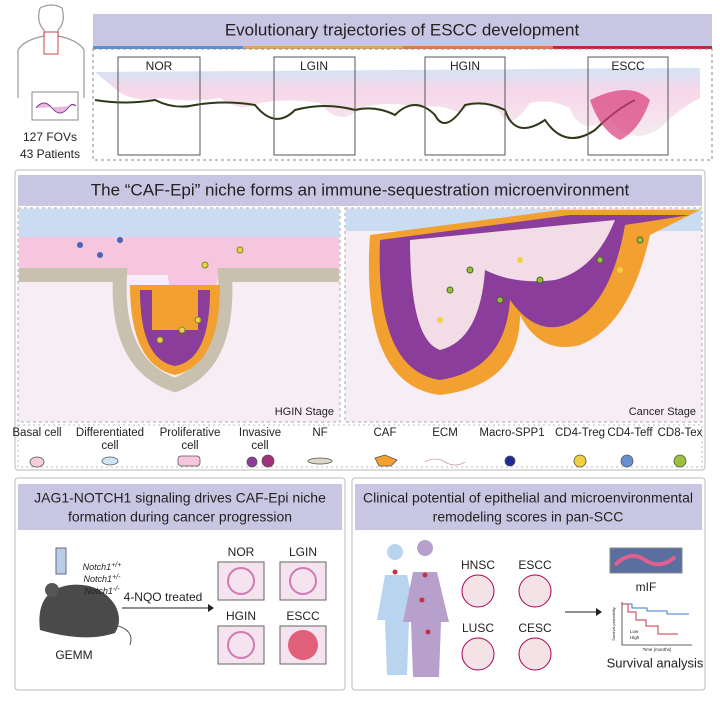  I want to click on survival-label: Survival analysis, so click(655, 662).